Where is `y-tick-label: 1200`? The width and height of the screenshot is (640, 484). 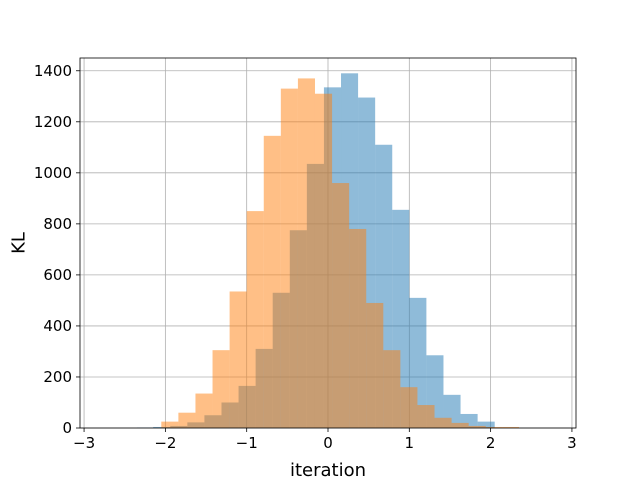
y-tick-label: 1200 is located at coordinates (53, 122).